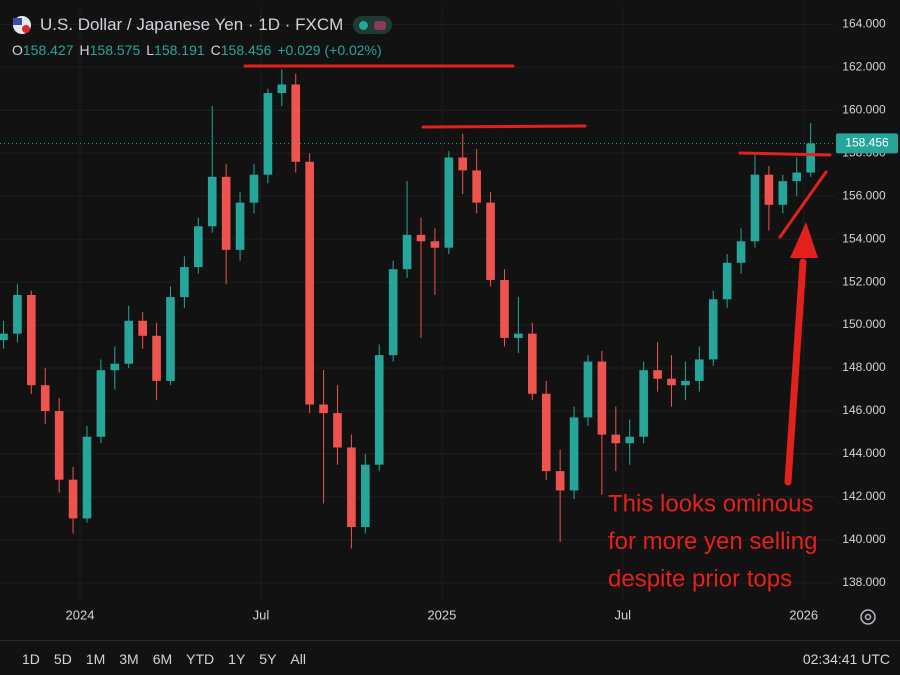  What do you see at coordinates (246, 50) in the screenshot?
I see `ohlc-value: 158.456` at bounding box center [246, 50].